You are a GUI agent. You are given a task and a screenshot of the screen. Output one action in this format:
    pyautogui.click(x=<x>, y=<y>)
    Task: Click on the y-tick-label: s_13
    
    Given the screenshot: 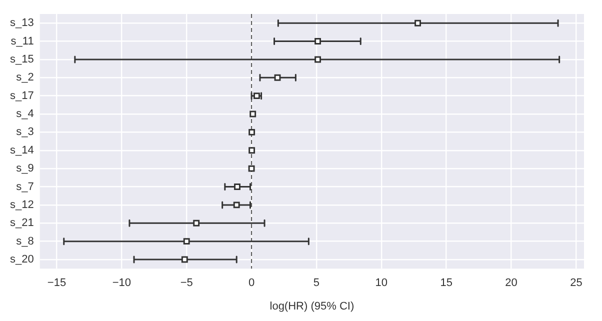 What is the action you would take?
    pyautogui.click(x=22, y=23)
    